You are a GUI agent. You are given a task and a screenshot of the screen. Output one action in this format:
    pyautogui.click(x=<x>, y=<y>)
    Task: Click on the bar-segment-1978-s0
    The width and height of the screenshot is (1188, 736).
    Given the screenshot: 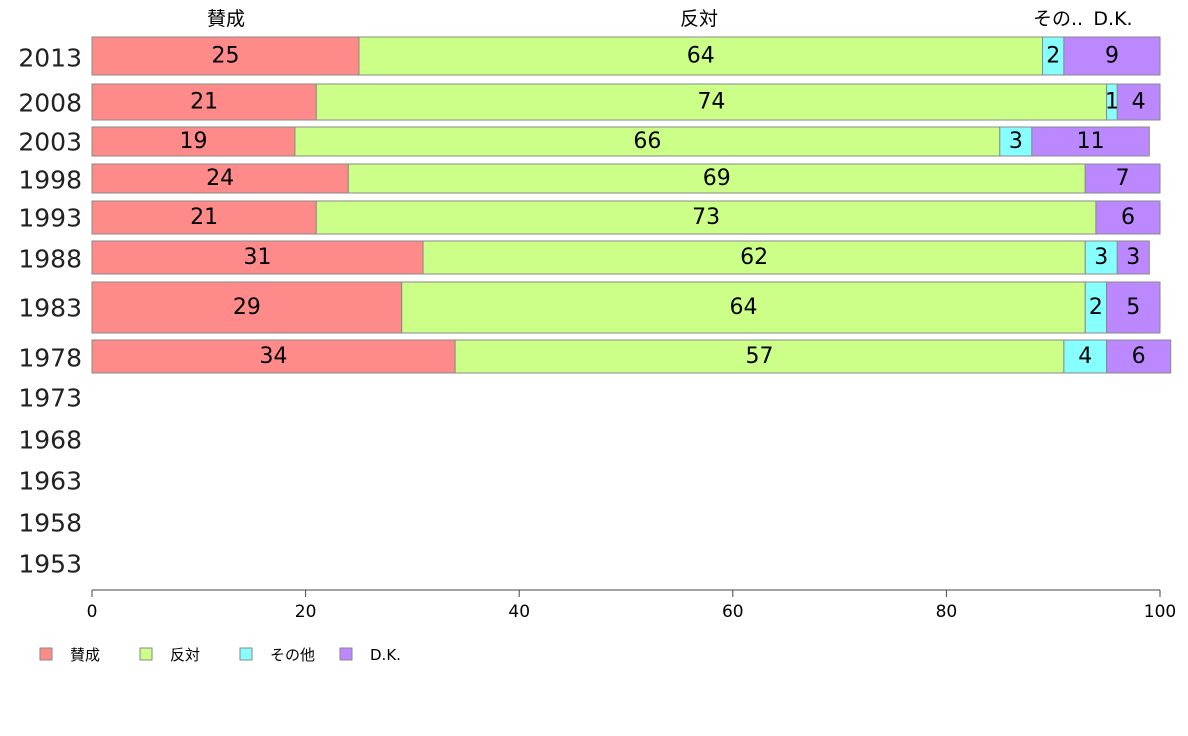 What is the action you would take?
    pyautogui.click(x=273, y=356)
    